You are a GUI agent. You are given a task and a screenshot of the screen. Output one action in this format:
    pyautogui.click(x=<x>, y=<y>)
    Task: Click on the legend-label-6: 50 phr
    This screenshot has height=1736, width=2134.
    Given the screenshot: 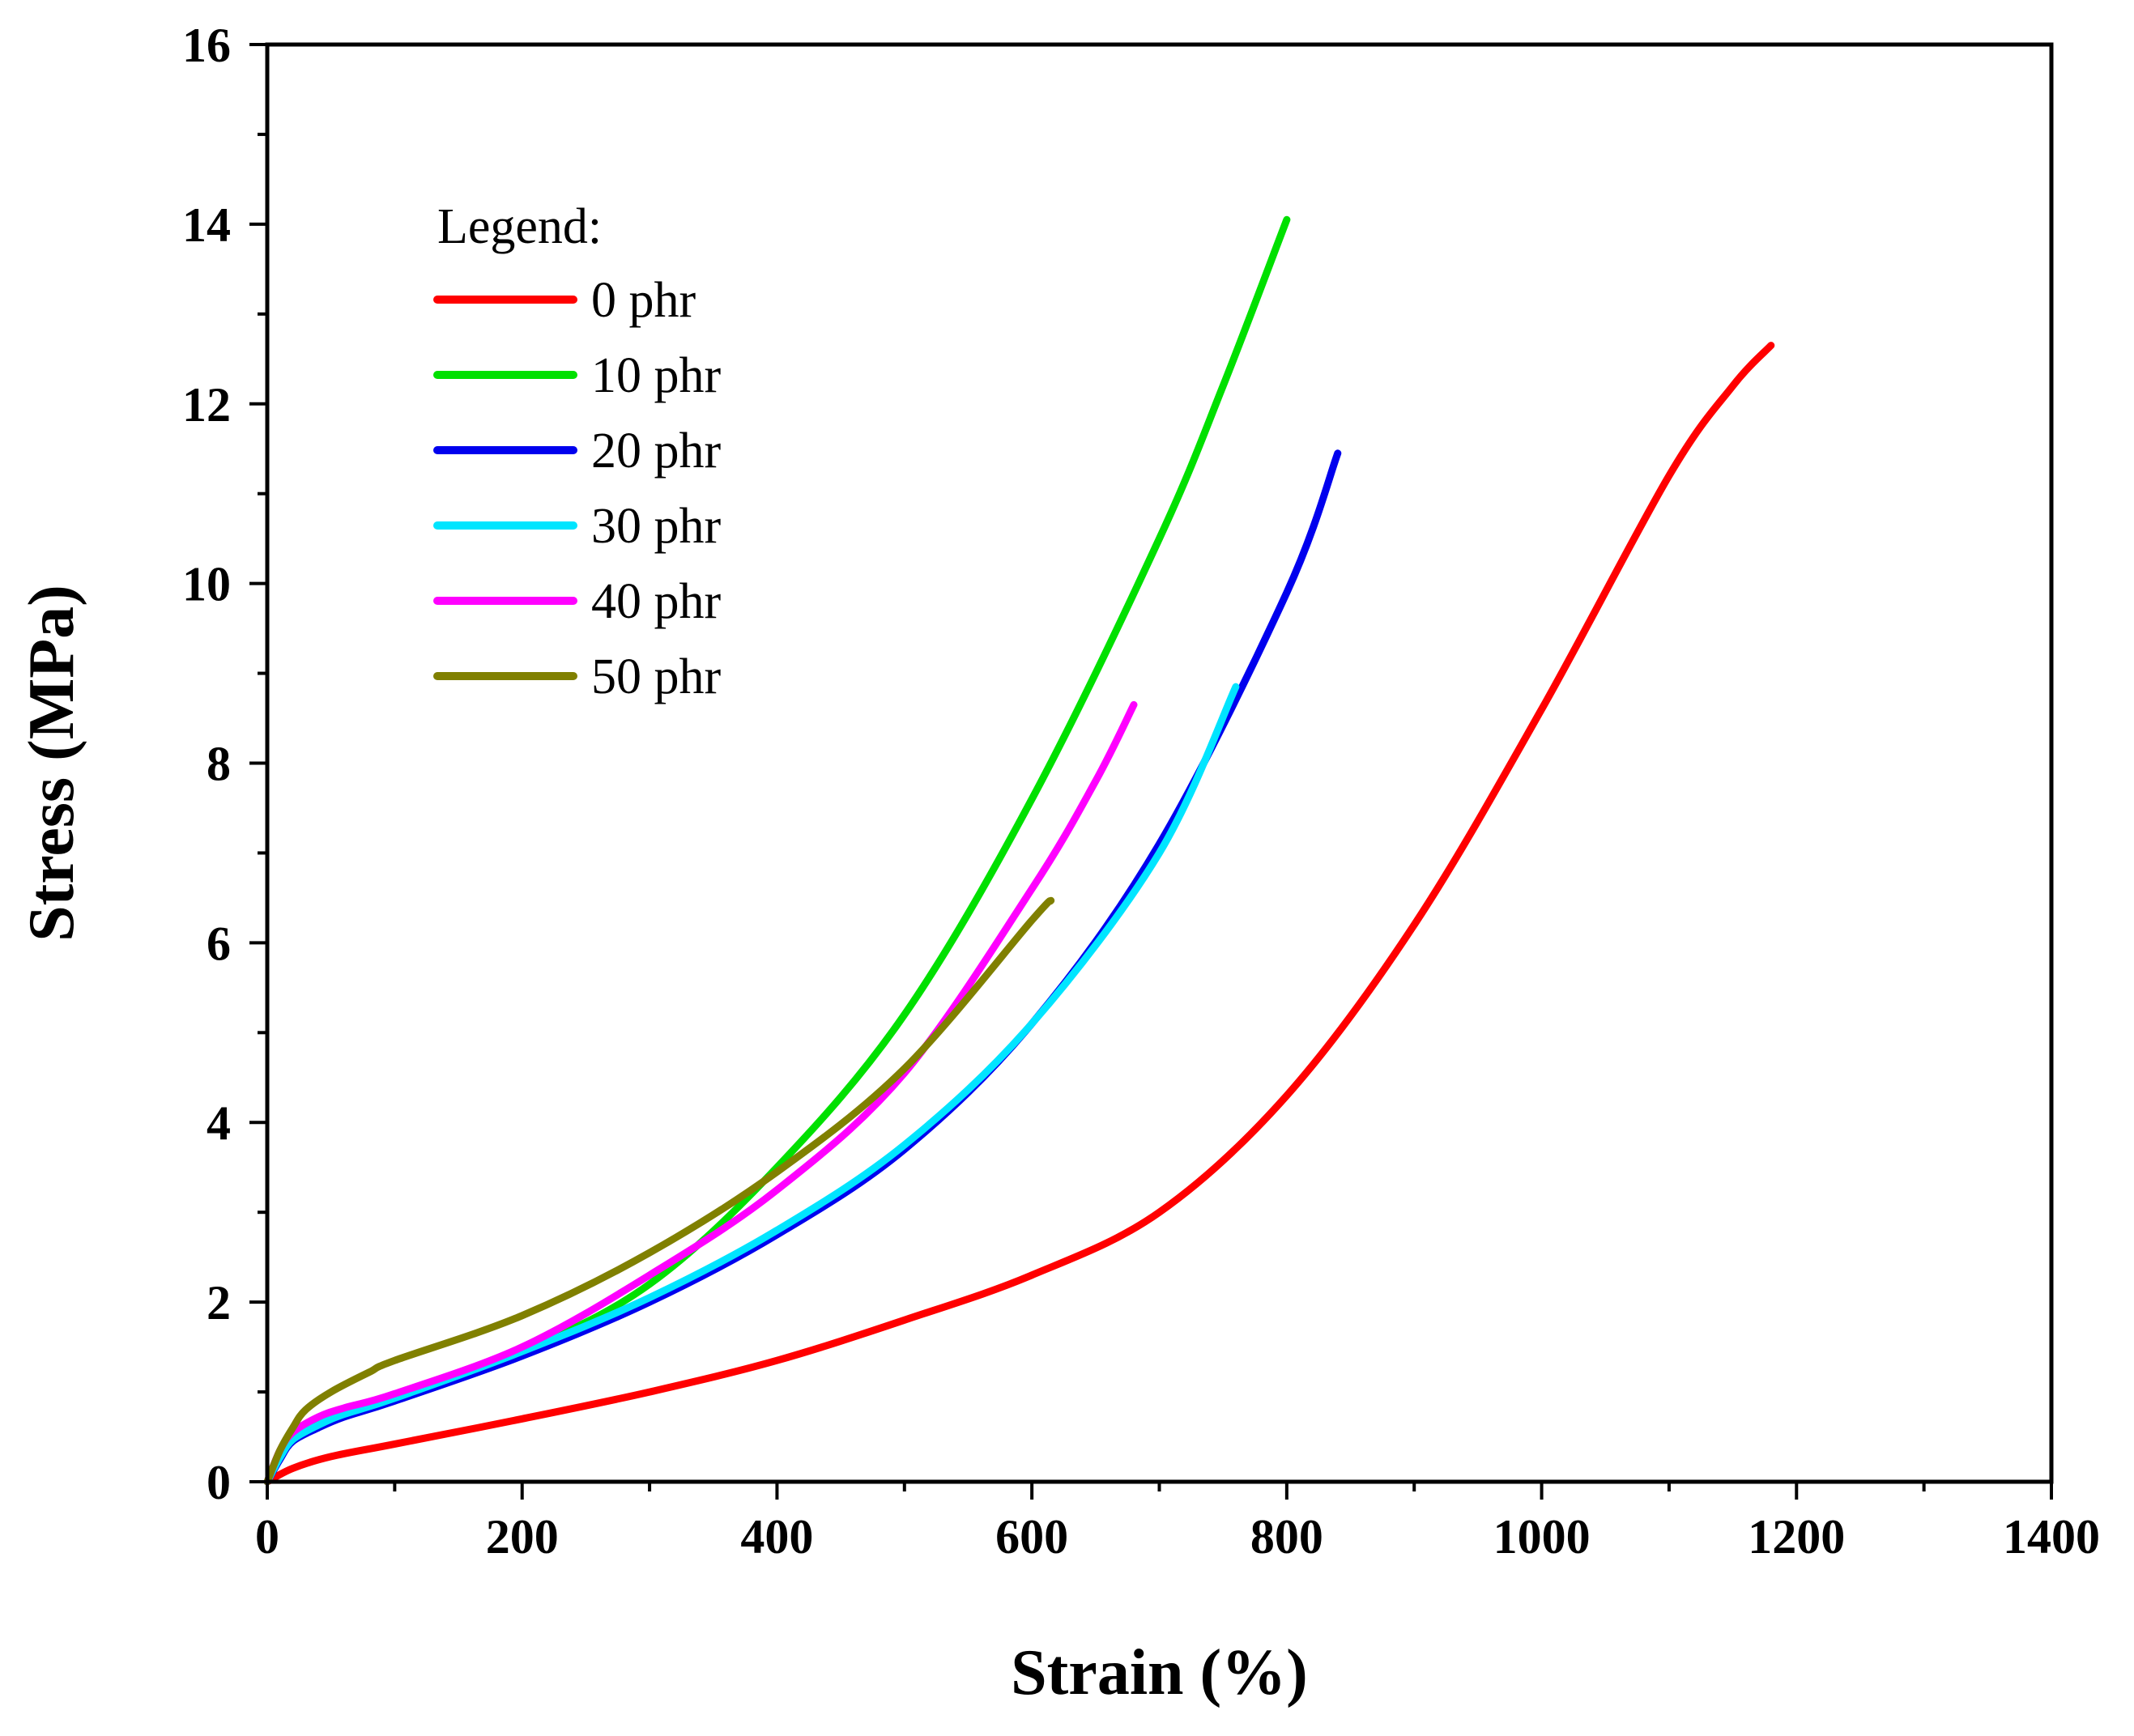 What is the action you would take?
    pyautogui.click(x=656, y=676)
    